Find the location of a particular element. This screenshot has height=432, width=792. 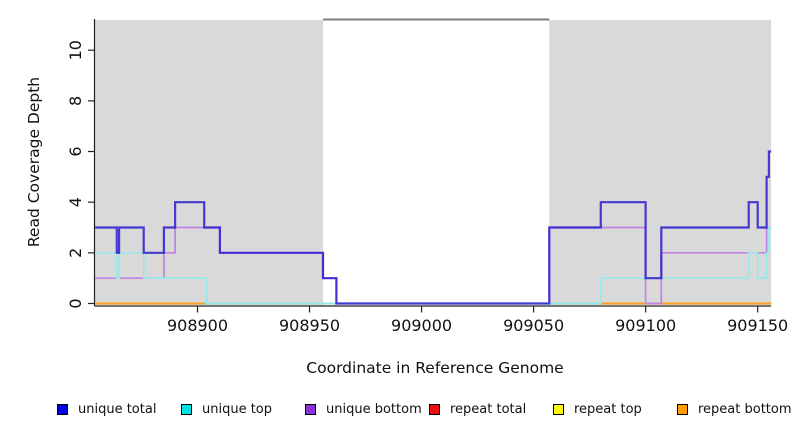

legend-item-repeat-top: repeat top is located at coordinates (597, 409).